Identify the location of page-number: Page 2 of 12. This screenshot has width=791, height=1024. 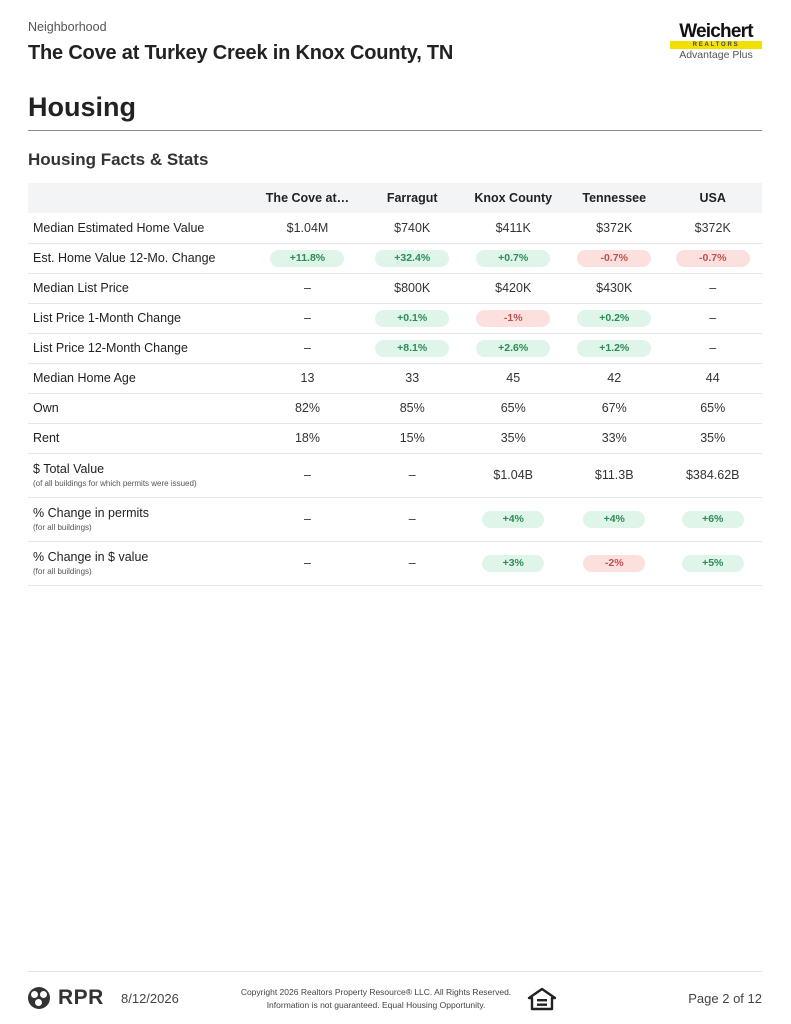
(725, 998).